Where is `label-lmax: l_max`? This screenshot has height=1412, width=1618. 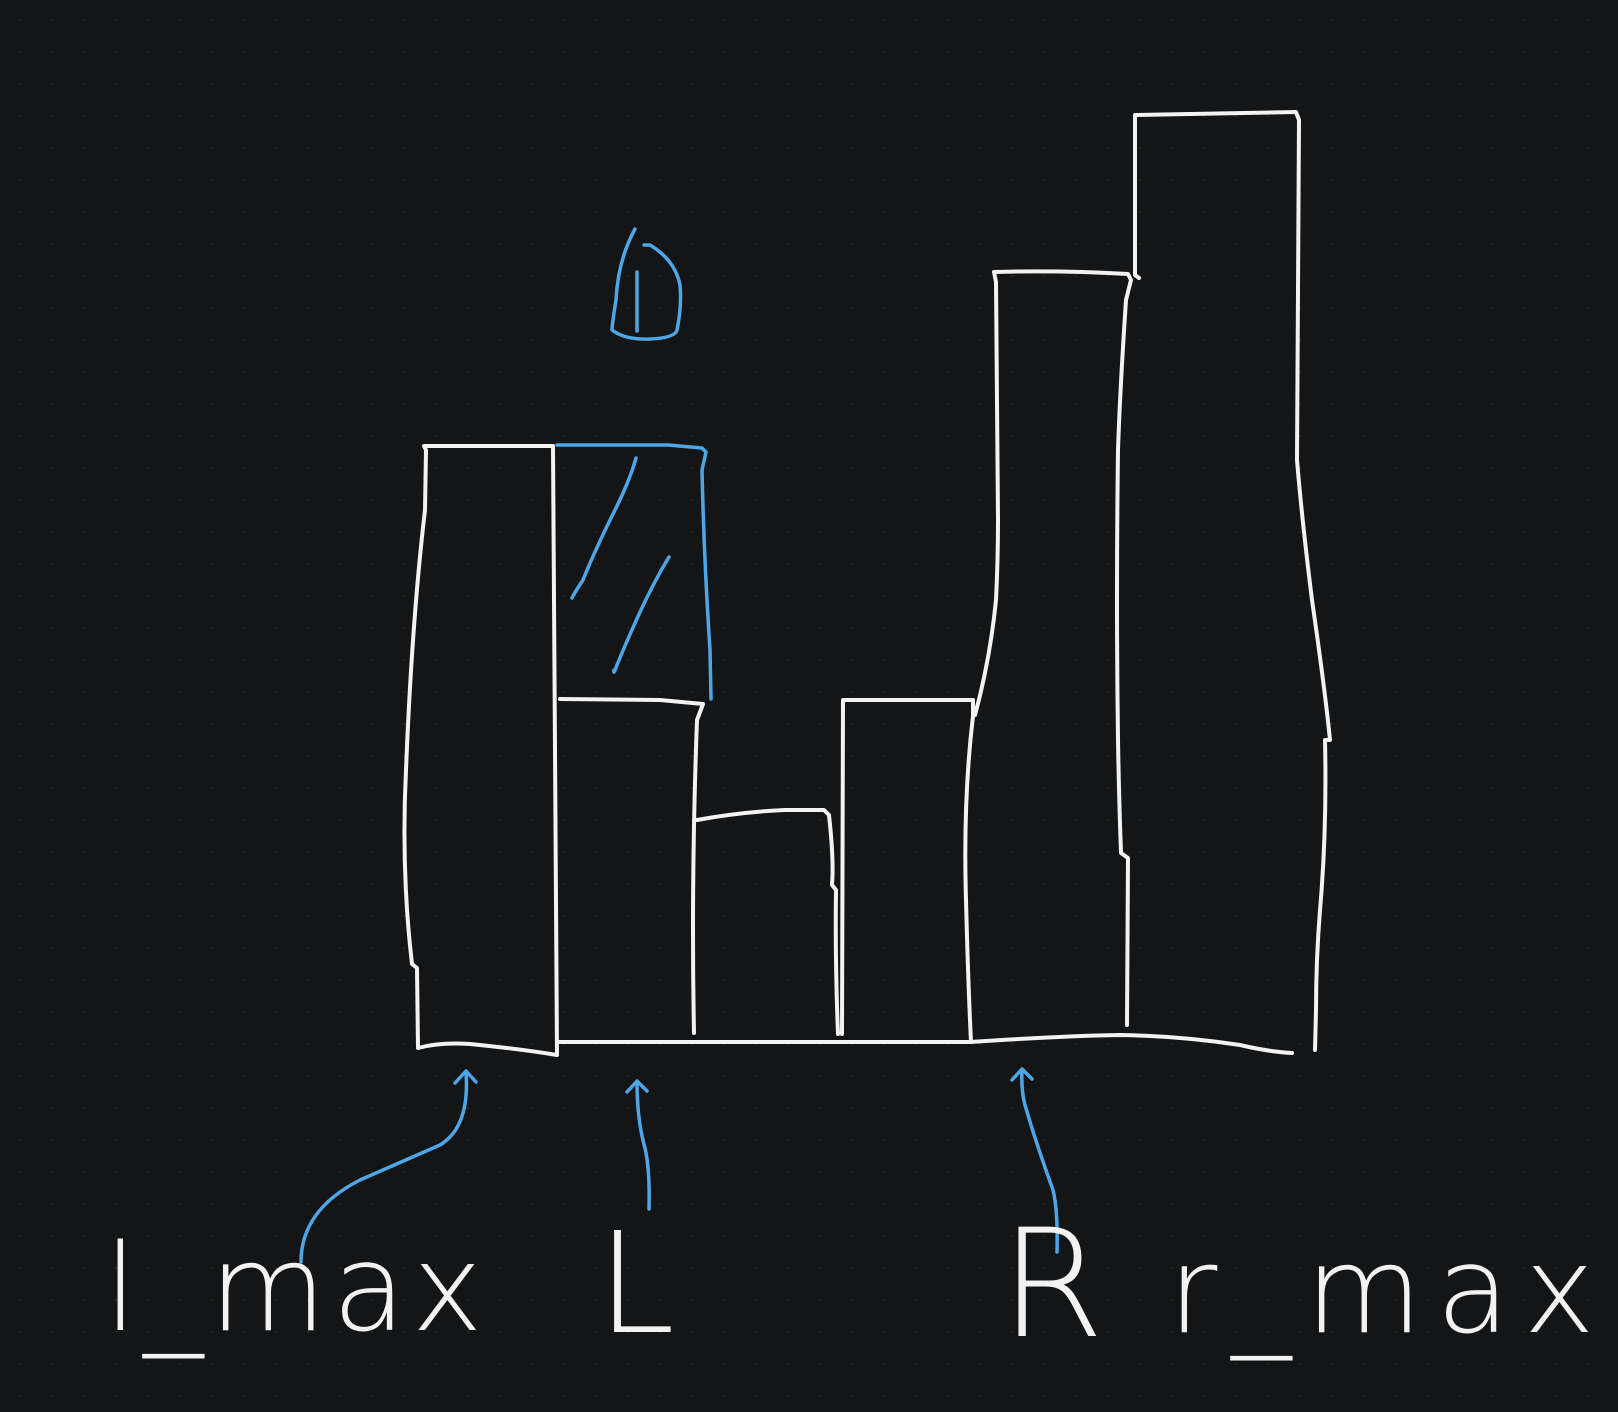
label-lmax: l_max is located at coordinates (296, 1289).